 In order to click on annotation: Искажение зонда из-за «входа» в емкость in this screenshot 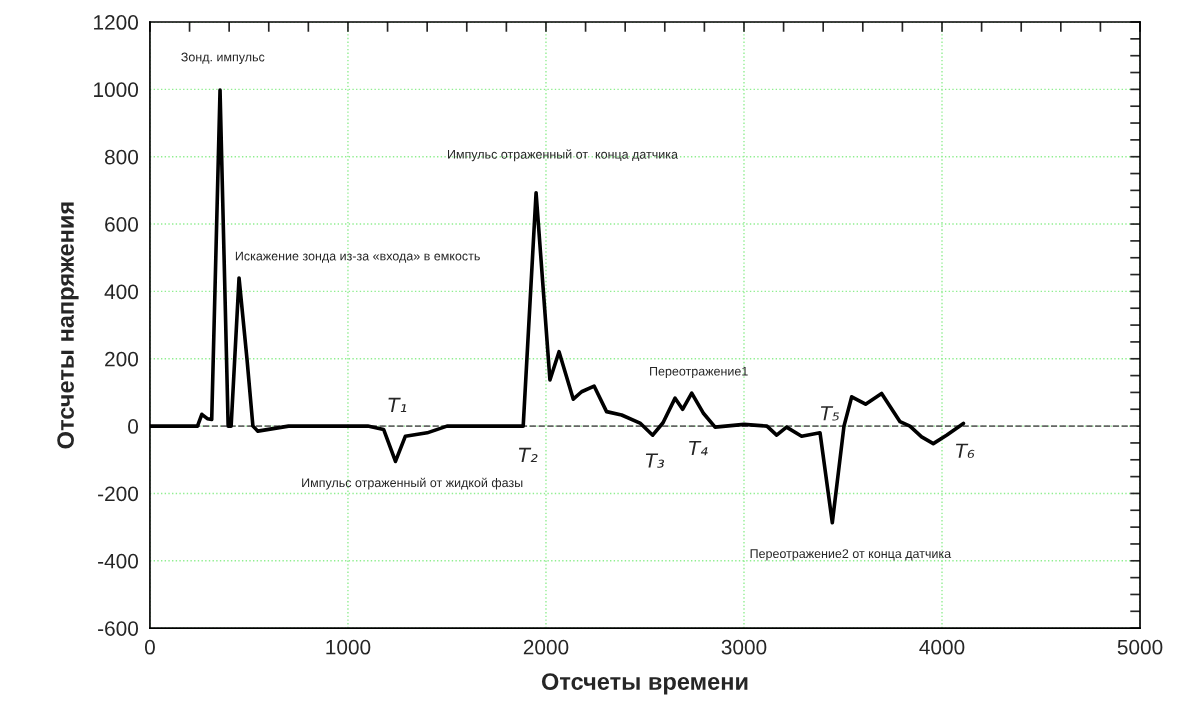, I will do `click(357, 257)`.